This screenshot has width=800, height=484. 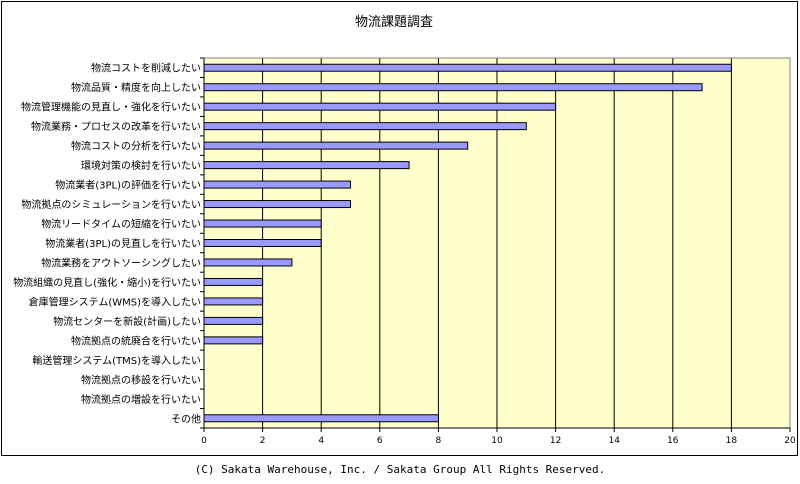 What do you see at coordinates (204, 441) in the screenshot?
I see `x-tick-label: 0` at bounding box center [204, 441].